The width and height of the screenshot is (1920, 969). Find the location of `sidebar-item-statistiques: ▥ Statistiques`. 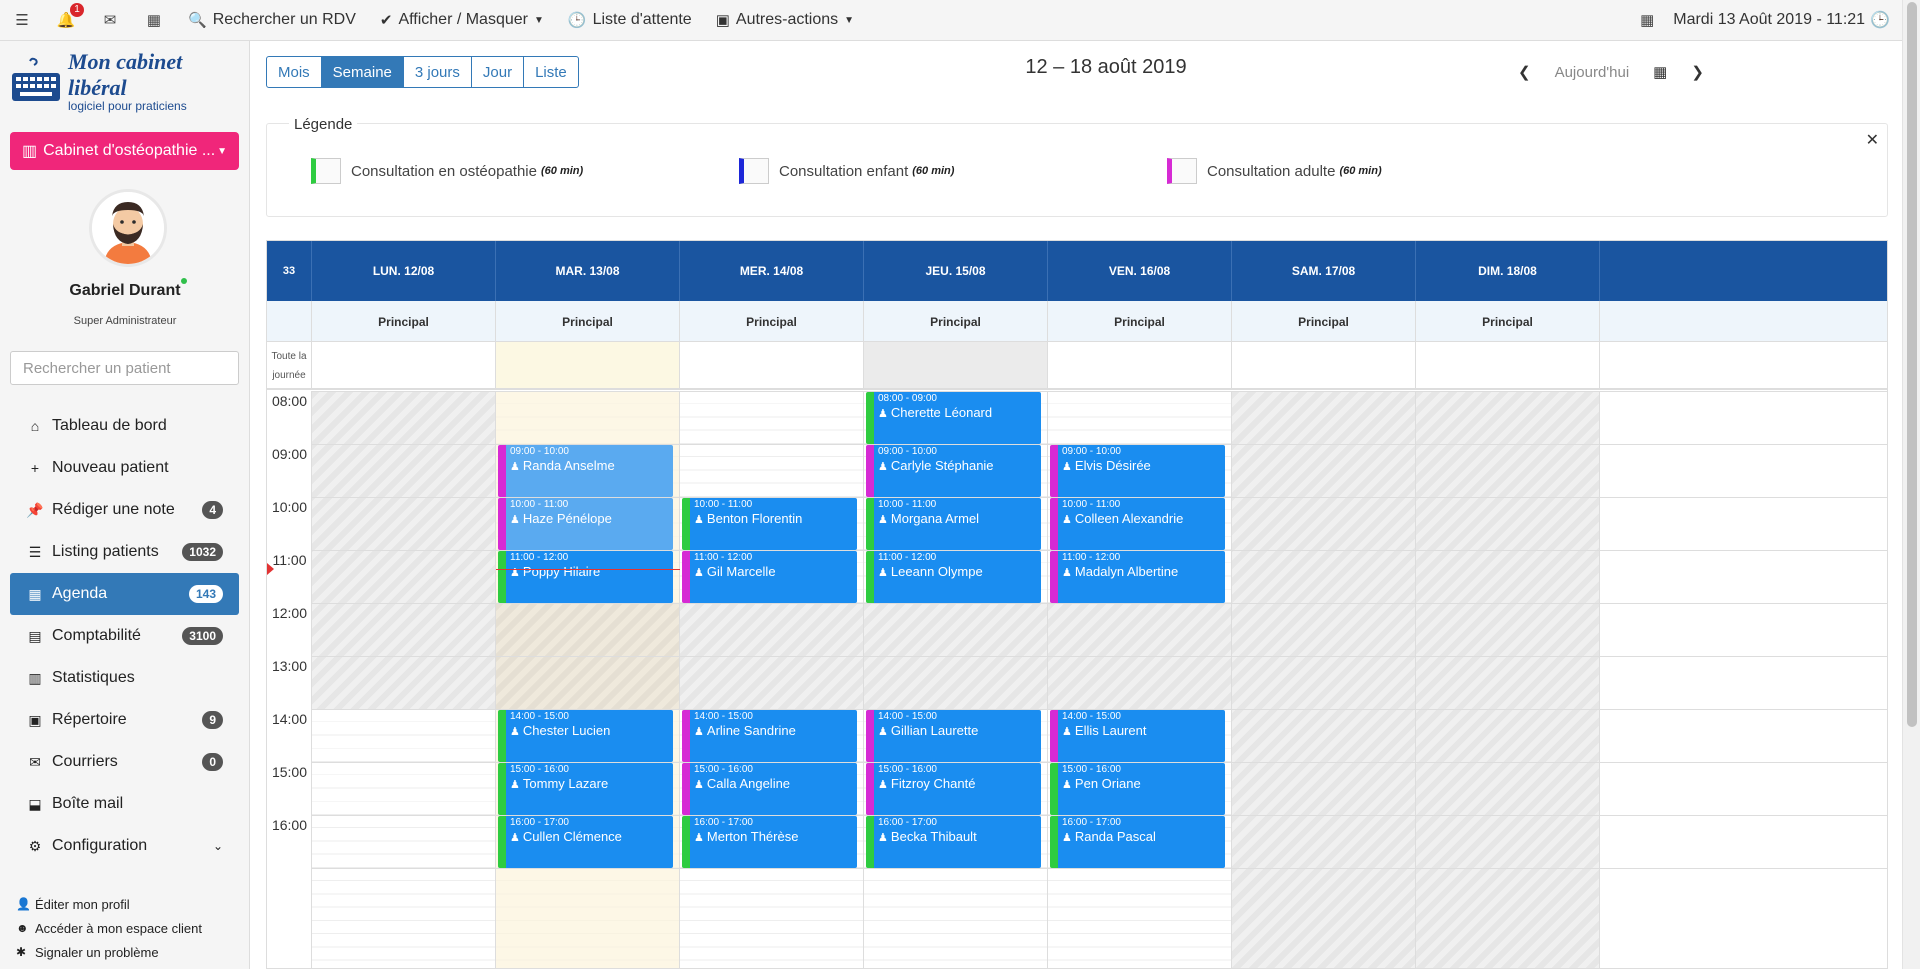

sidebar-item-statistiques: ▥ Statistiques is located at coordinates (124, 678).